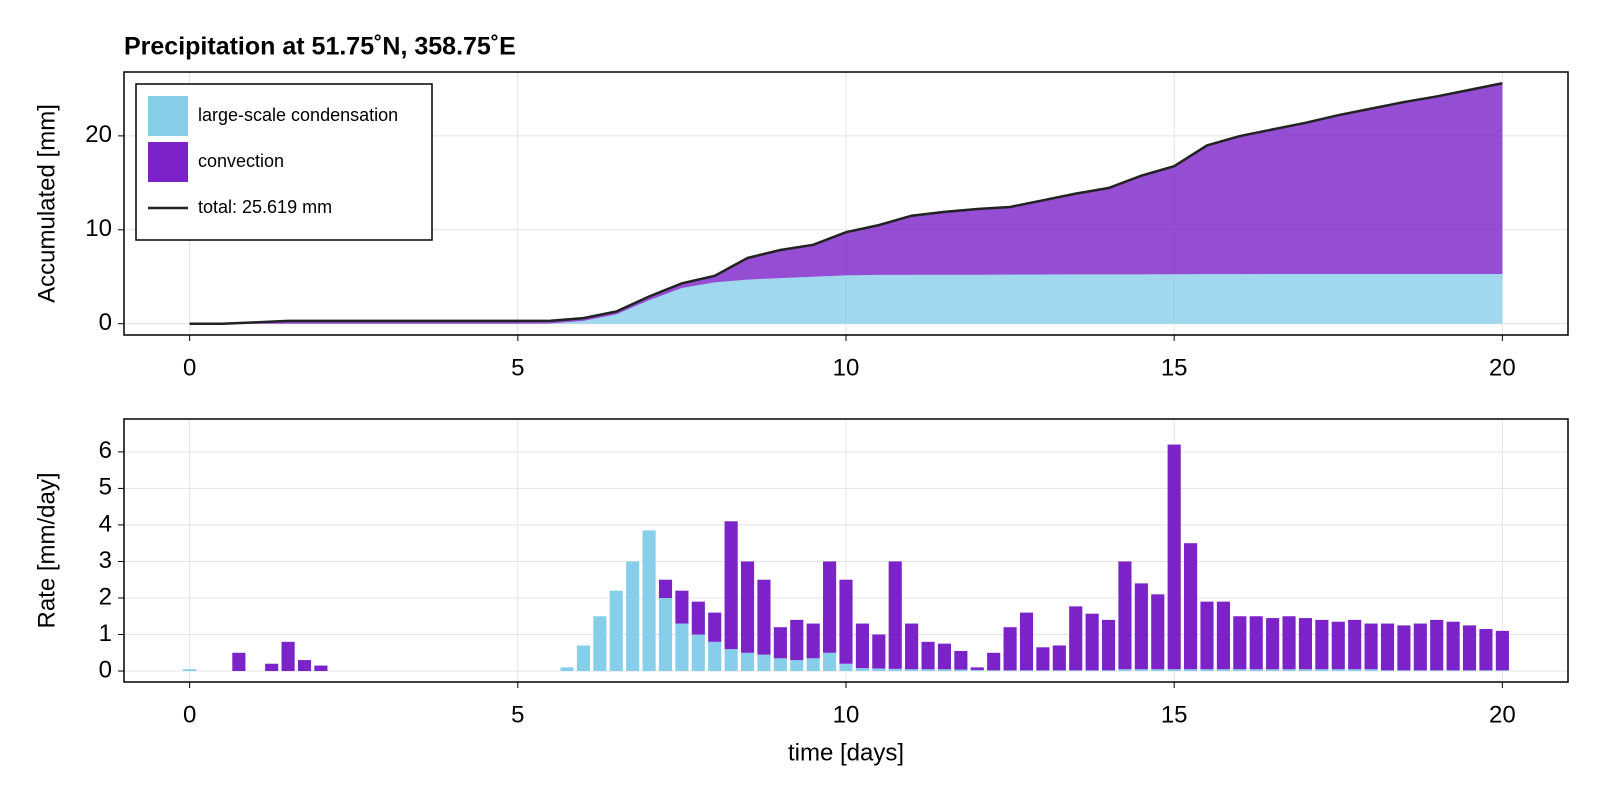 Image resolution: width=1600 pixels, height=800 pixels. Describe the element at coordinates (105, 596) in the screenshot. I see `y-tick-label: 2` at that location.